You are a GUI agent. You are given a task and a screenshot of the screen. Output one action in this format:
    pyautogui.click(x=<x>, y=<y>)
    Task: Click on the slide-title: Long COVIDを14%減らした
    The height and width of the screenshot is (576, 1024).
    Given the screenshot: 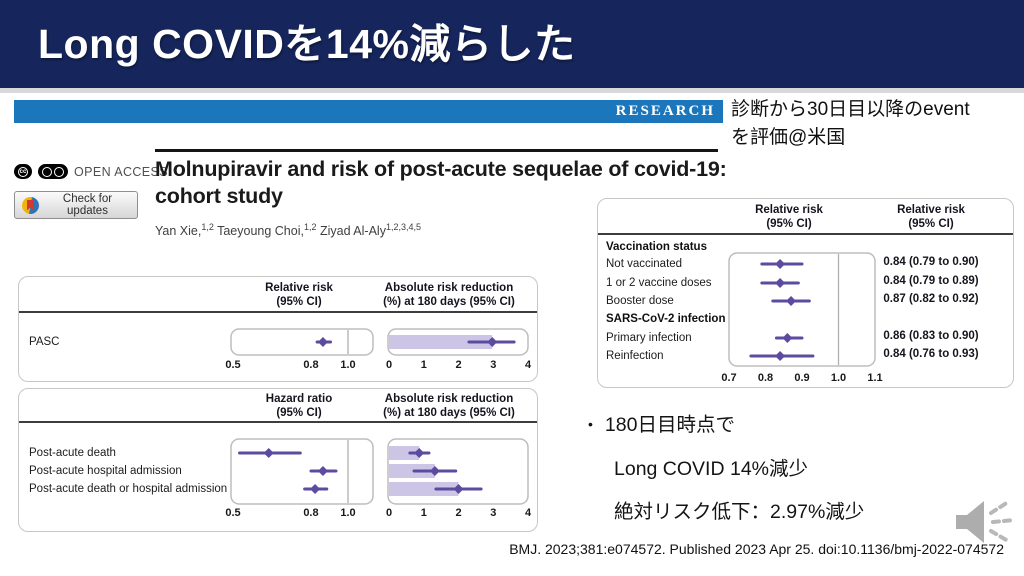 What is the action you would take?
    pyautogui.click(x=307, y=44)
    